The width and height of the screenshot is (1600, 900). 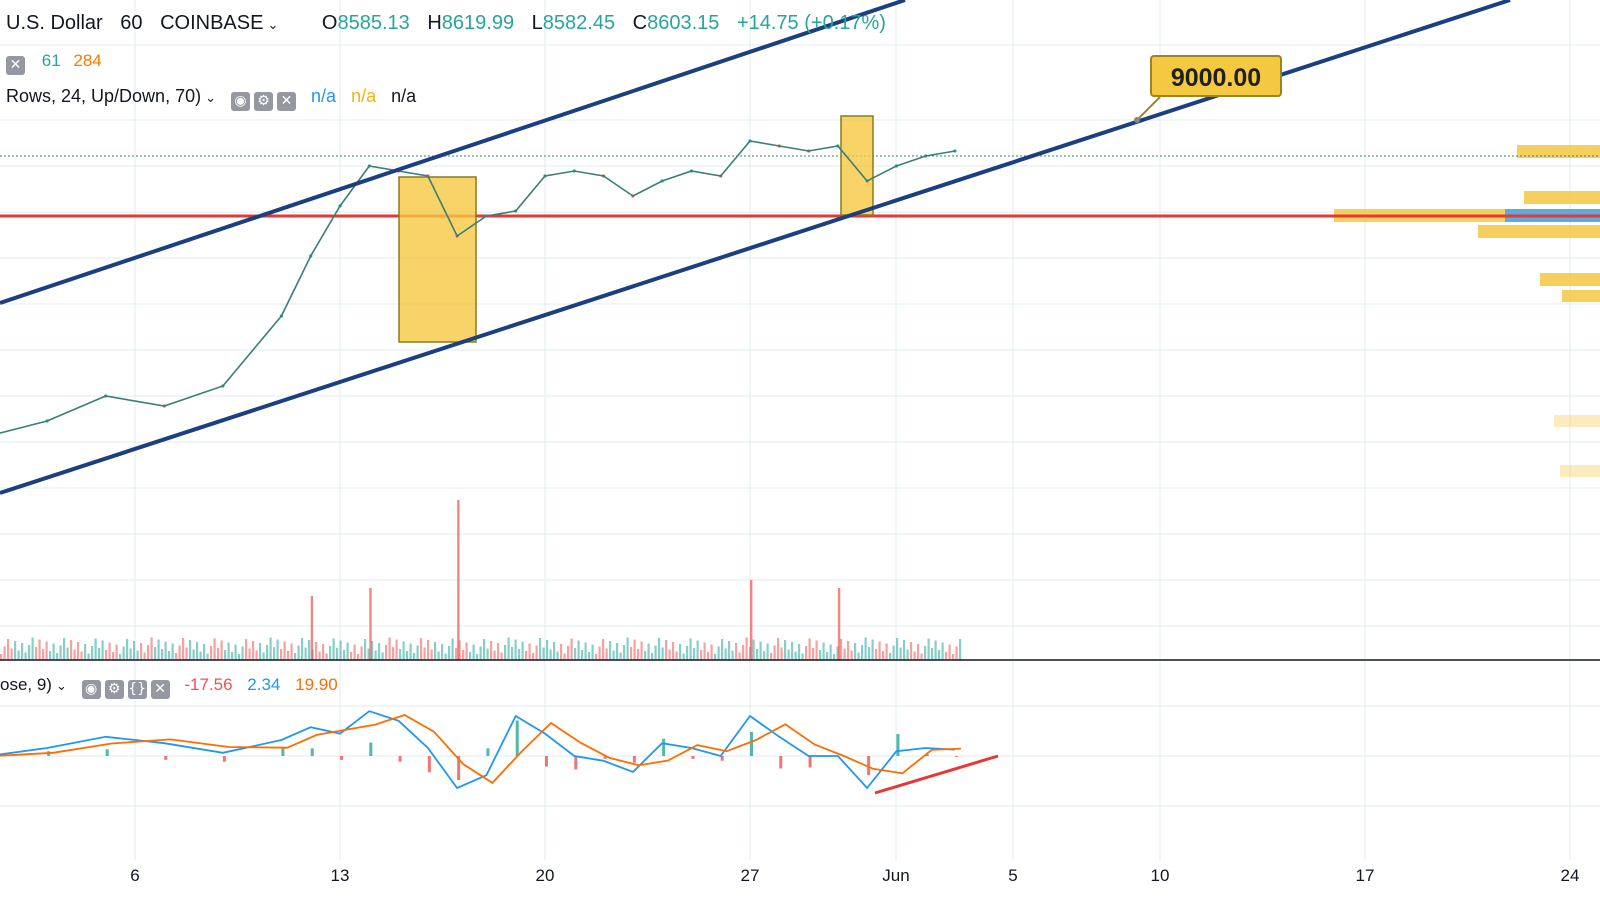 What do you see at coordinates (1148, 108) in the screenshot?
I see `callout-pointer` at bounding box center [1148, 108].